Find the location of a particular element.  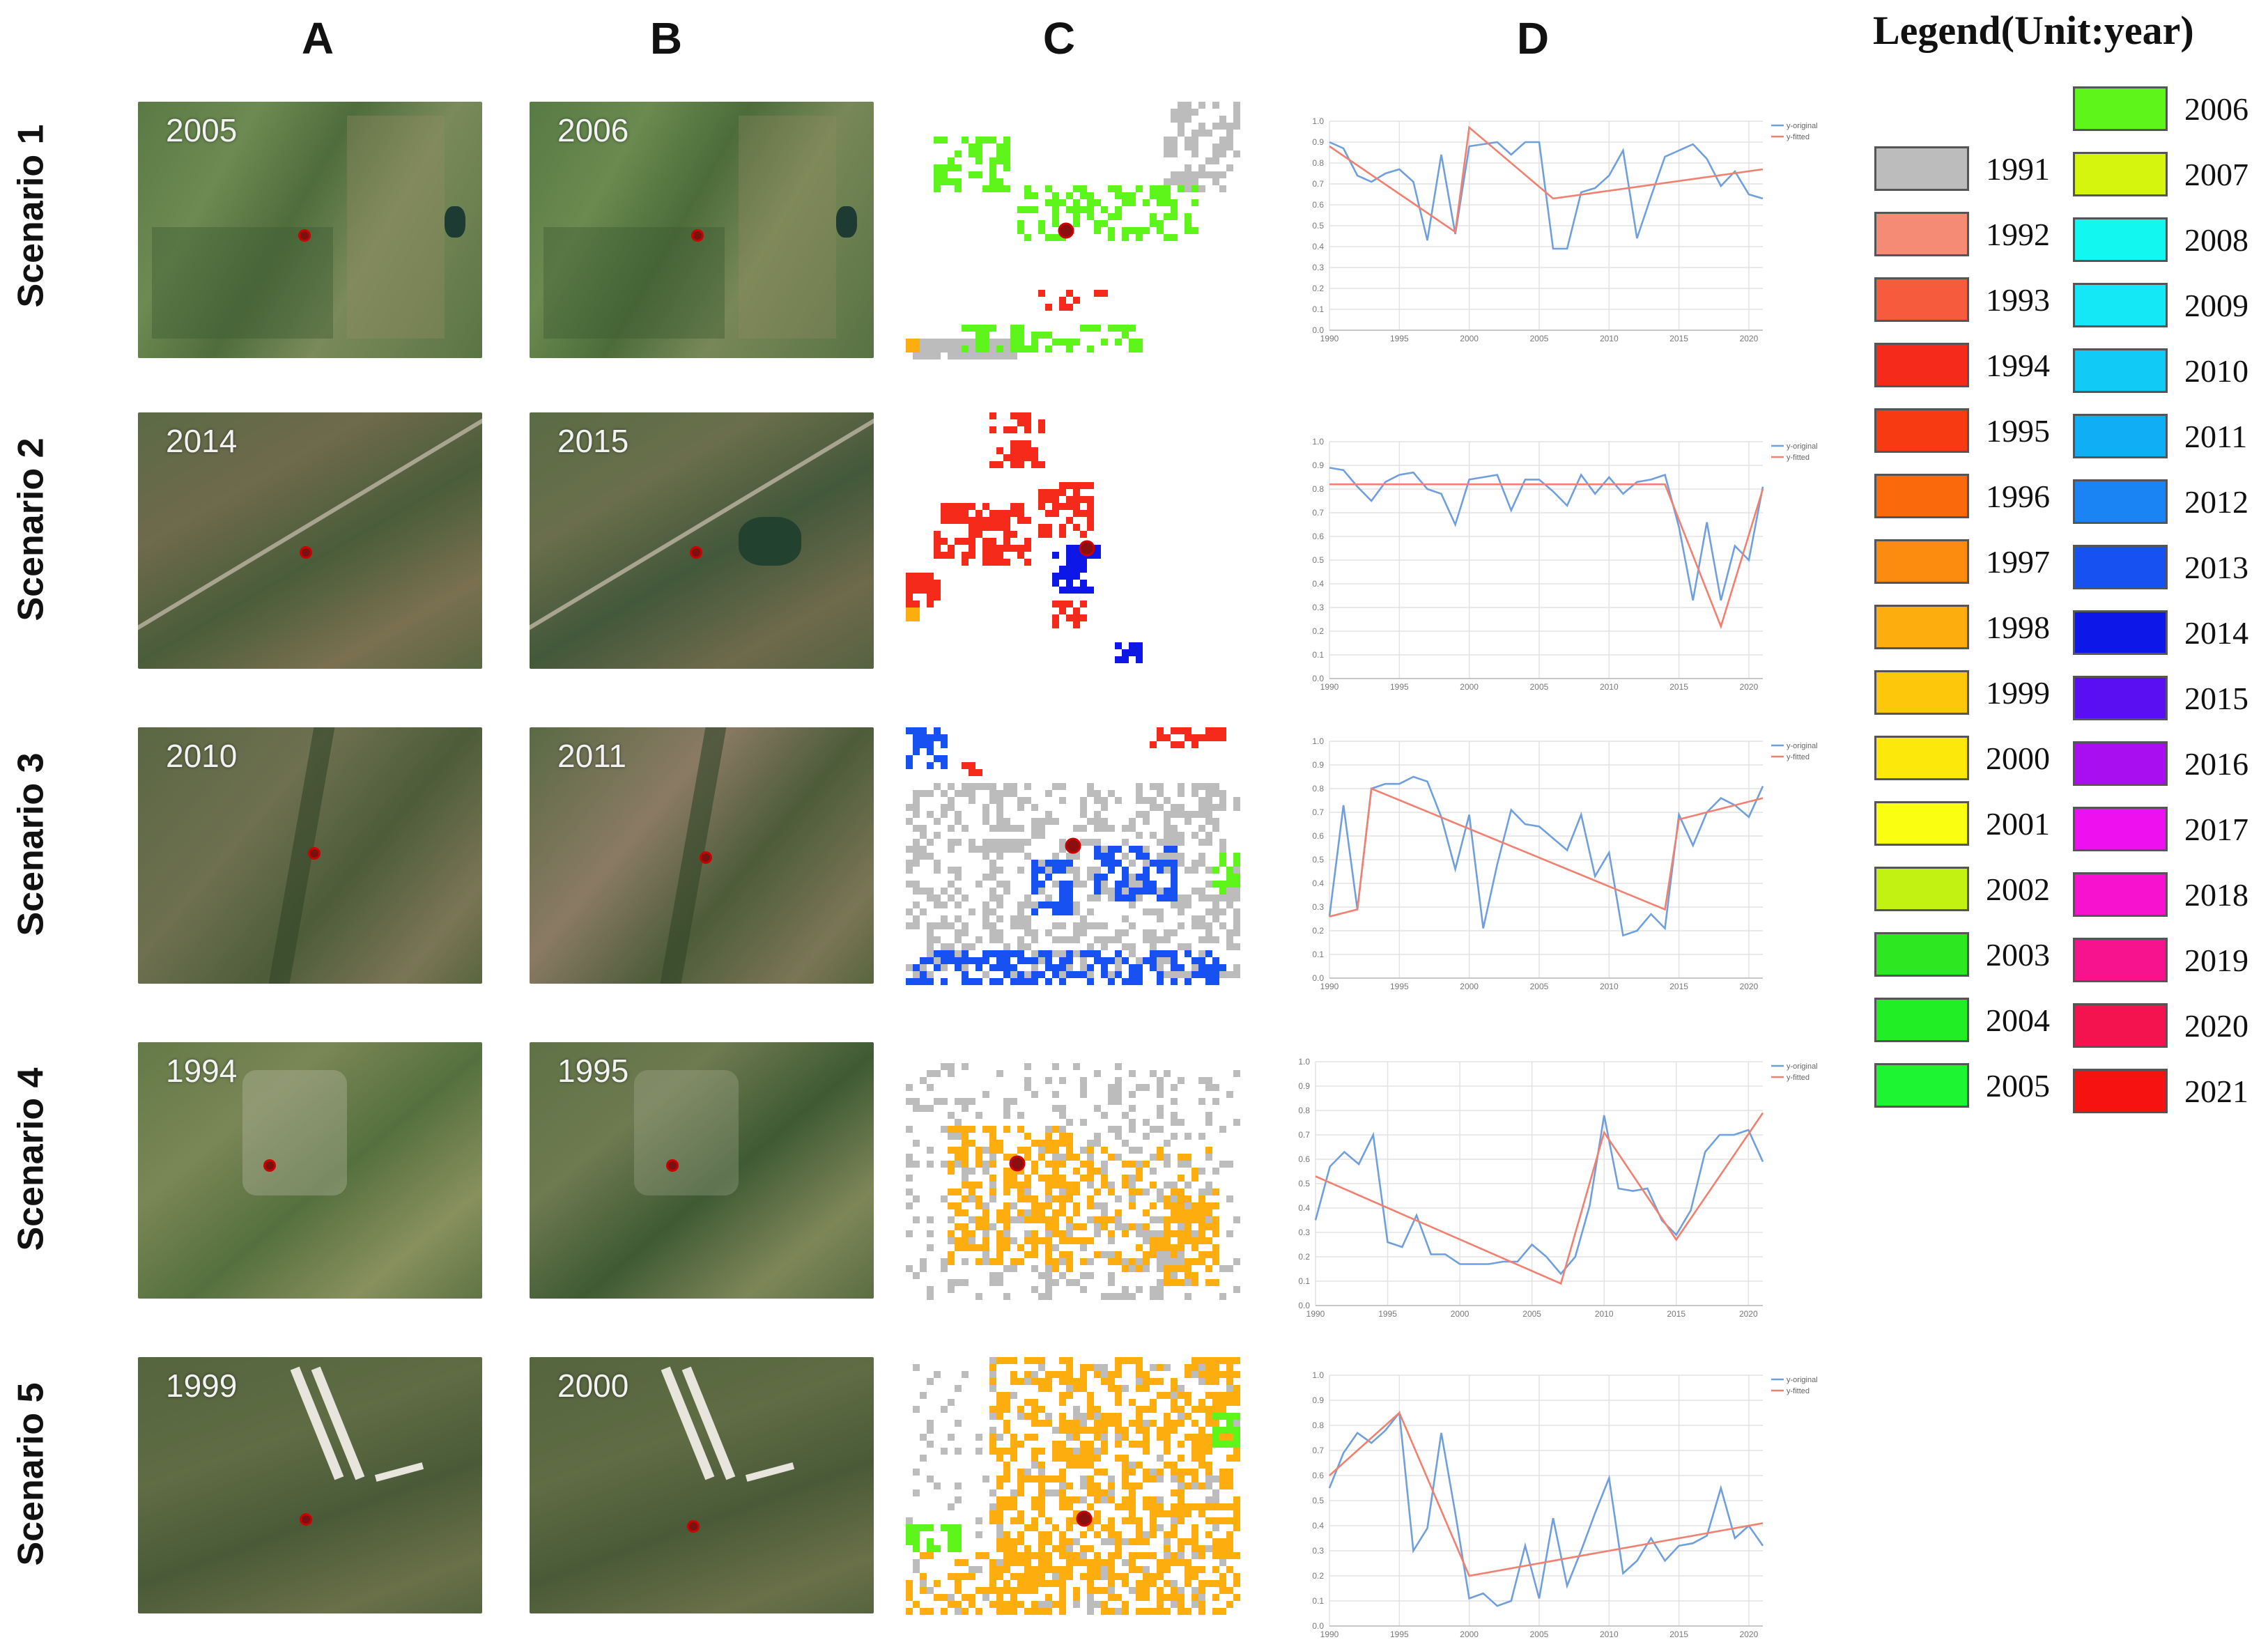

series-line-y-fitted is located at coordinates (1539, 1198).